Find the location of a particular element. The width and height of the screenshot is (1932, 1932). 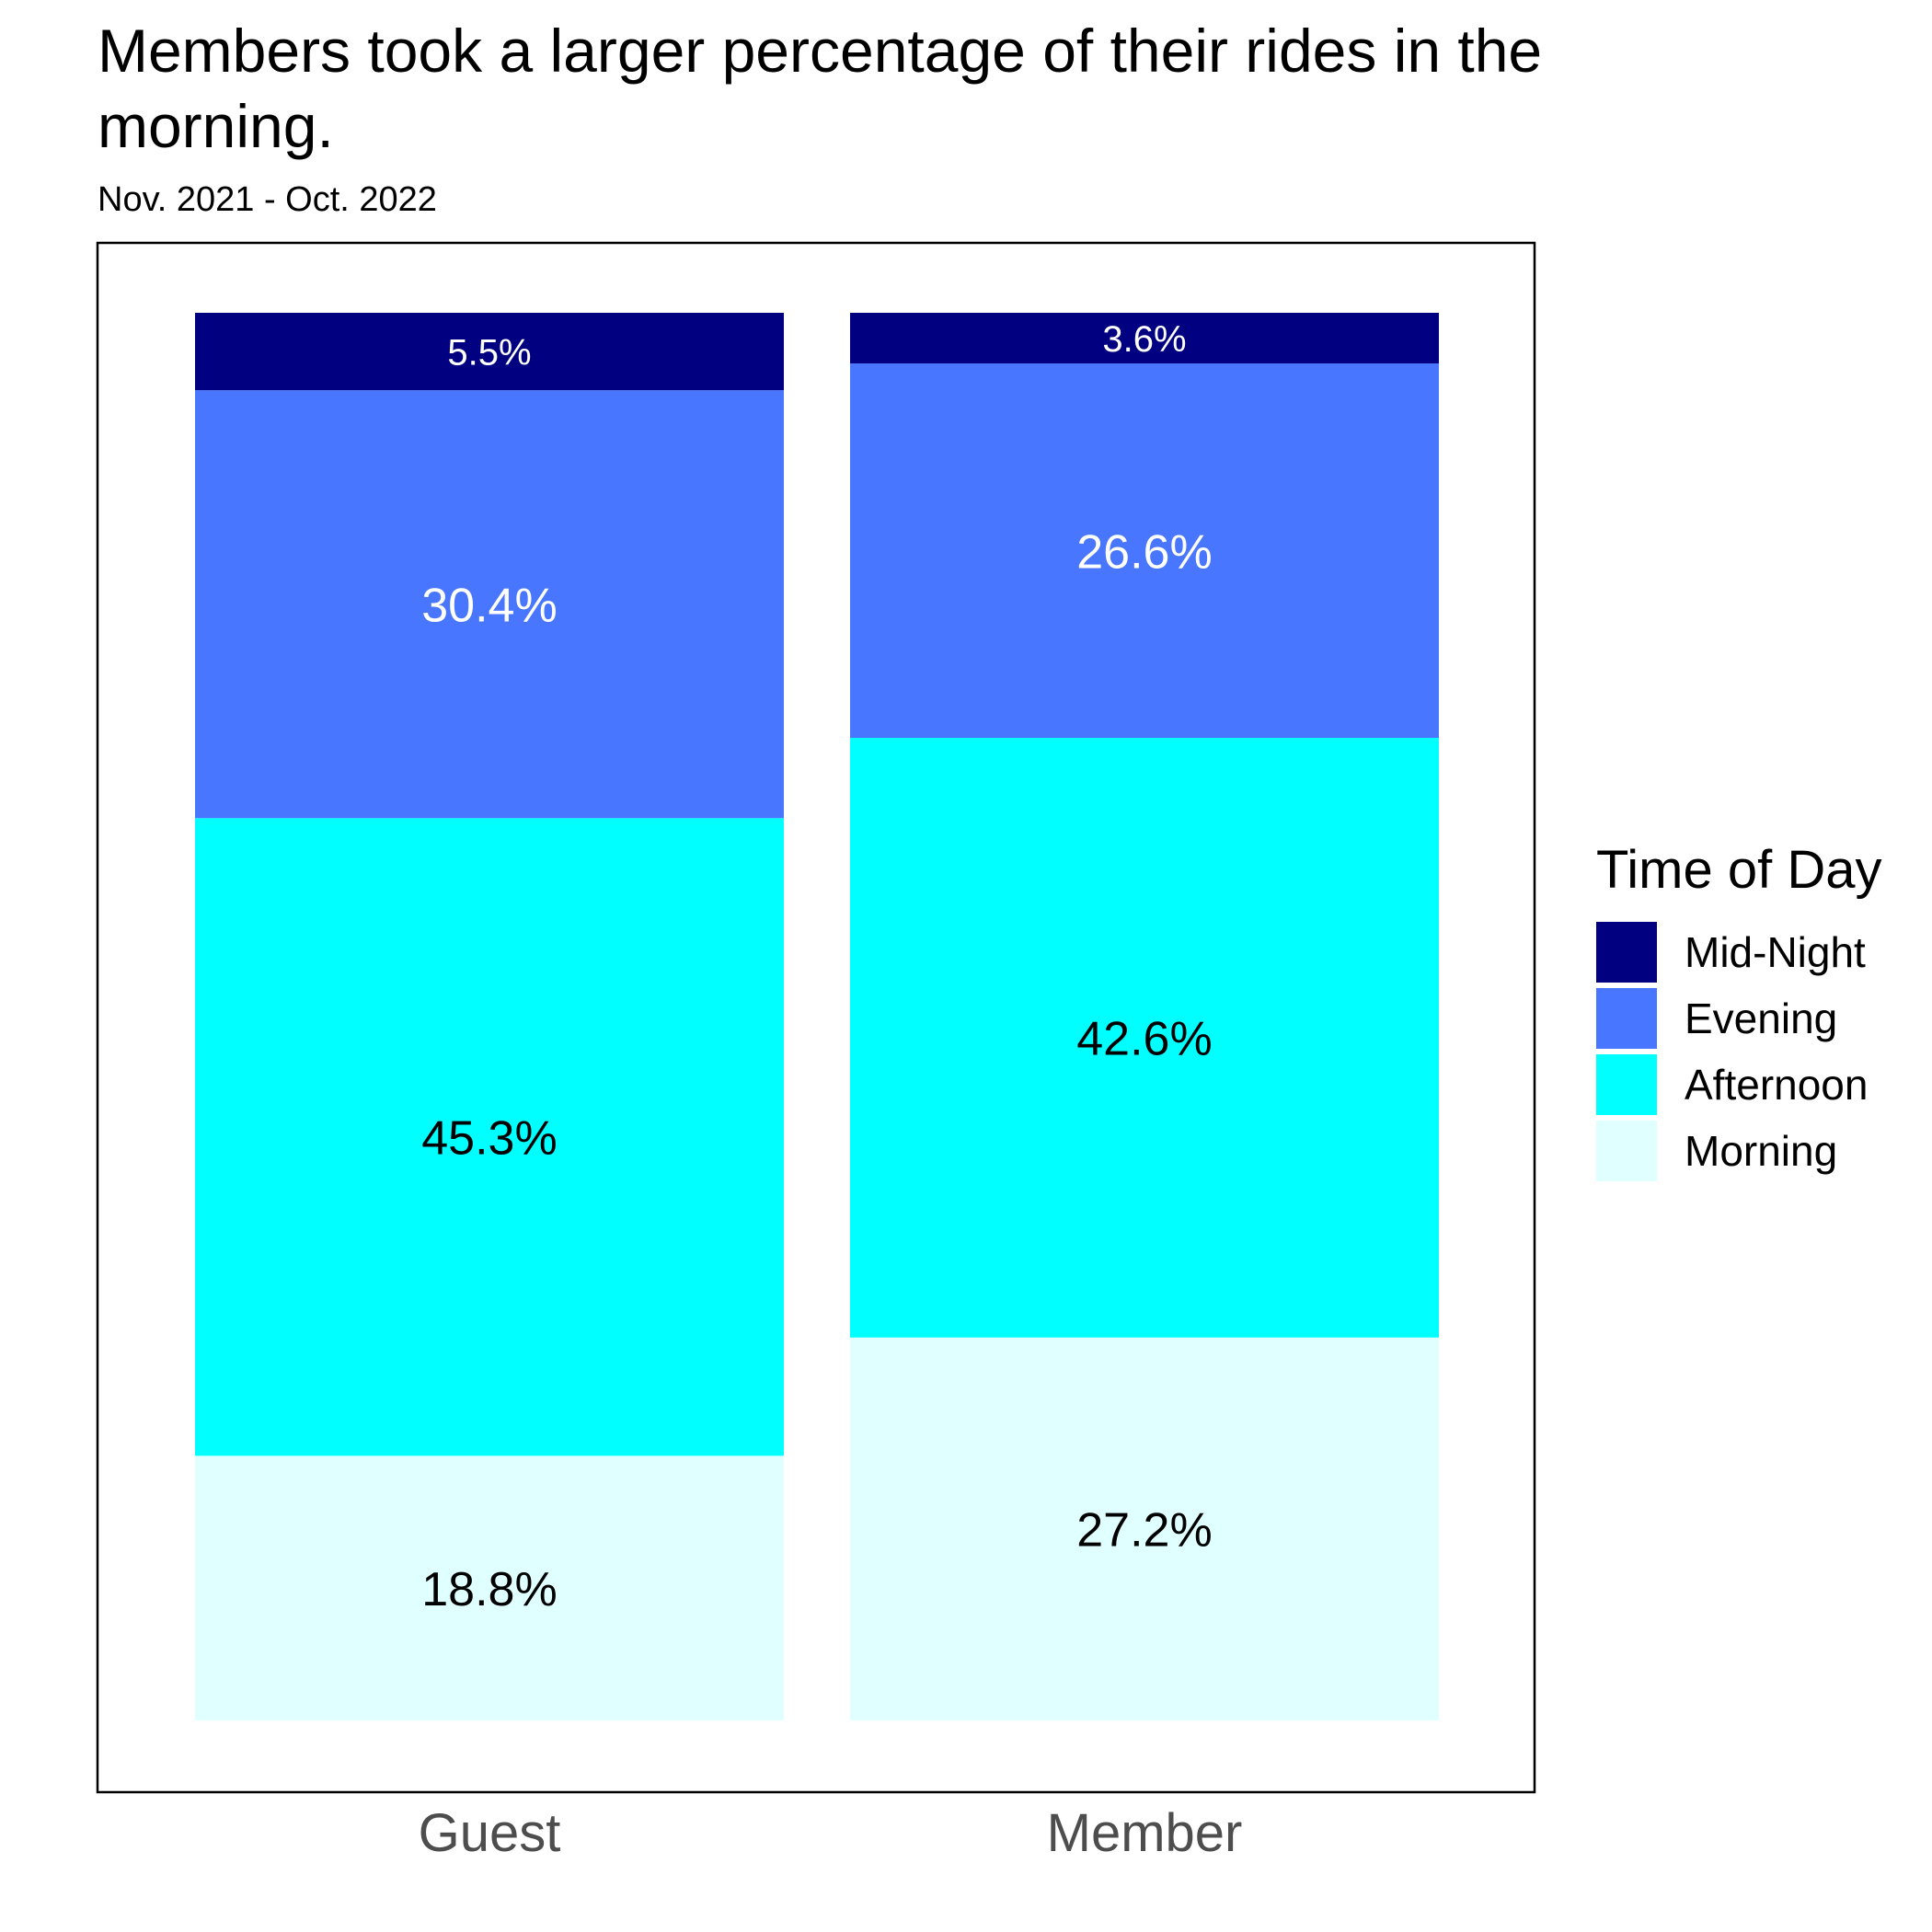

bar-guest-morning is located at coordinates (490, 1587).